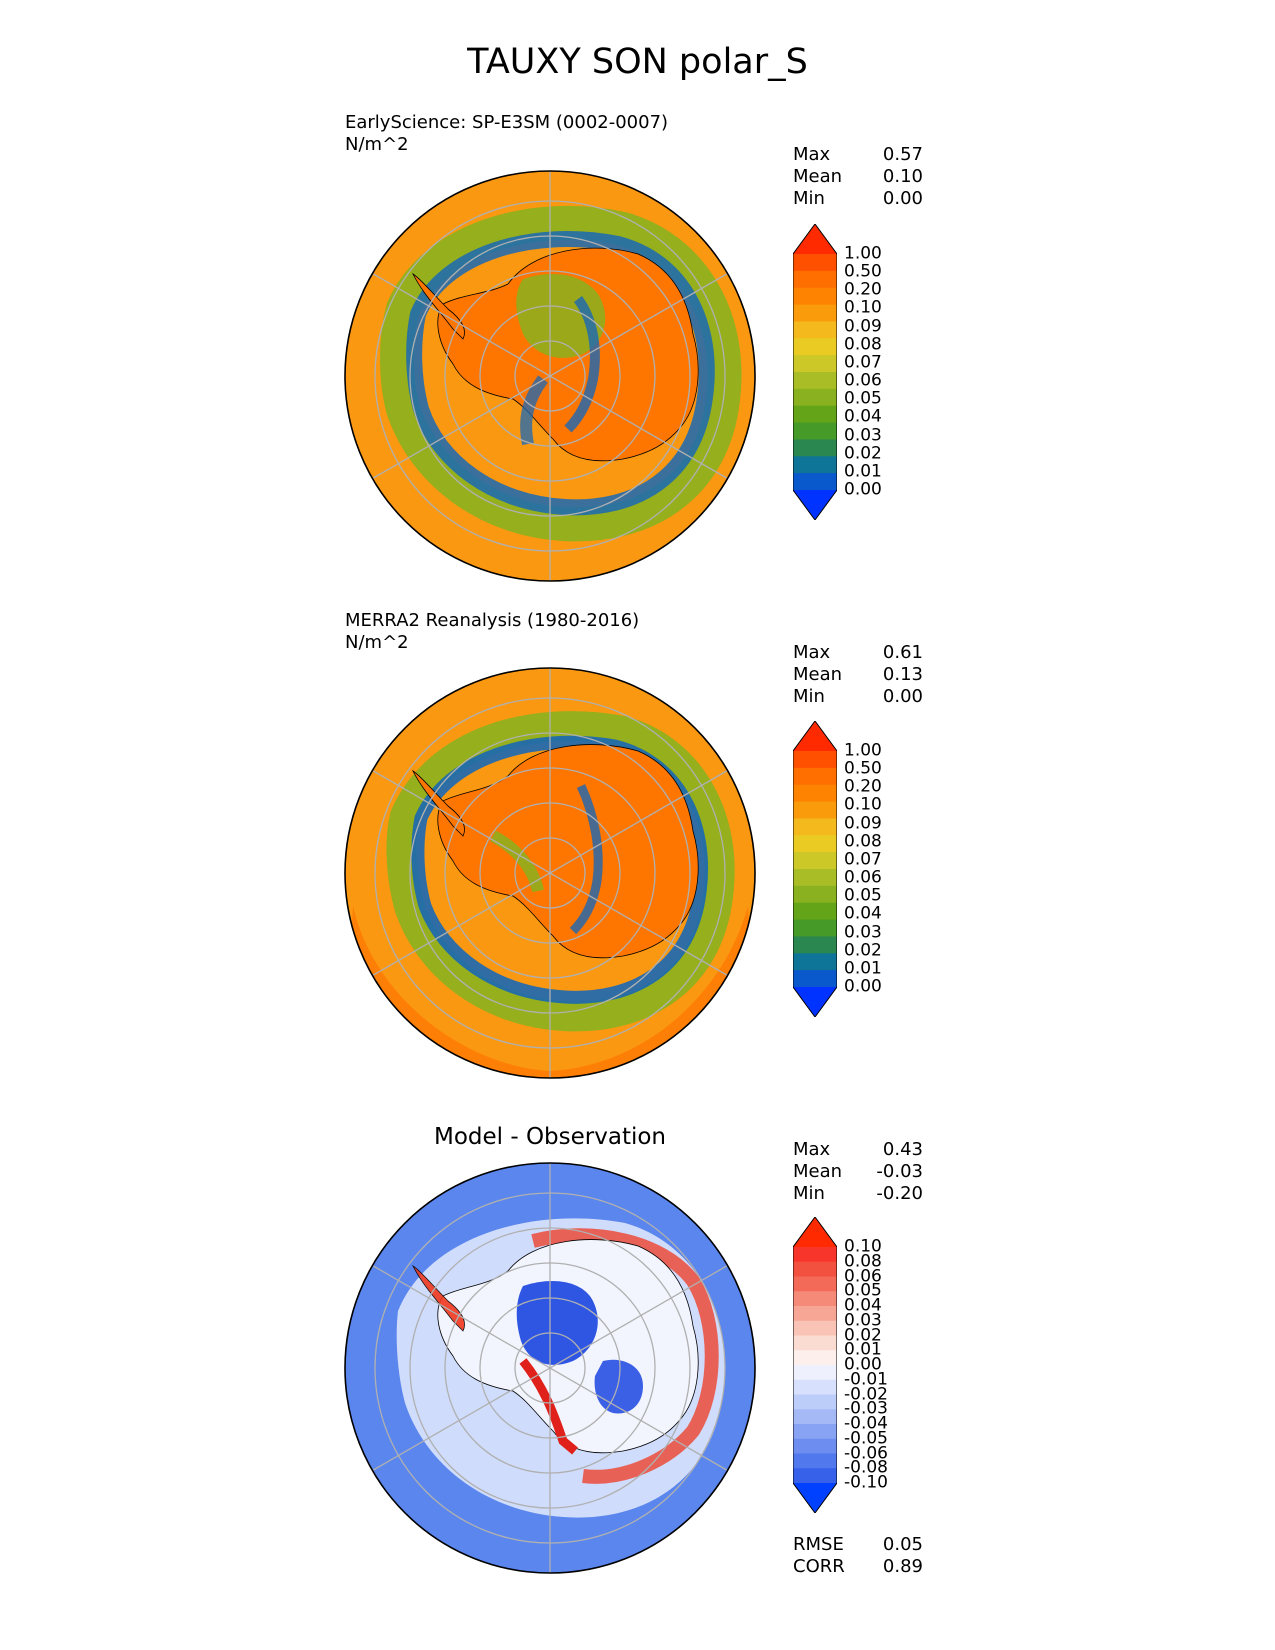  Describe the element at coordinates (858, 177) in the screenshot. I see `stat-mean: Mean 0.10` at that location.